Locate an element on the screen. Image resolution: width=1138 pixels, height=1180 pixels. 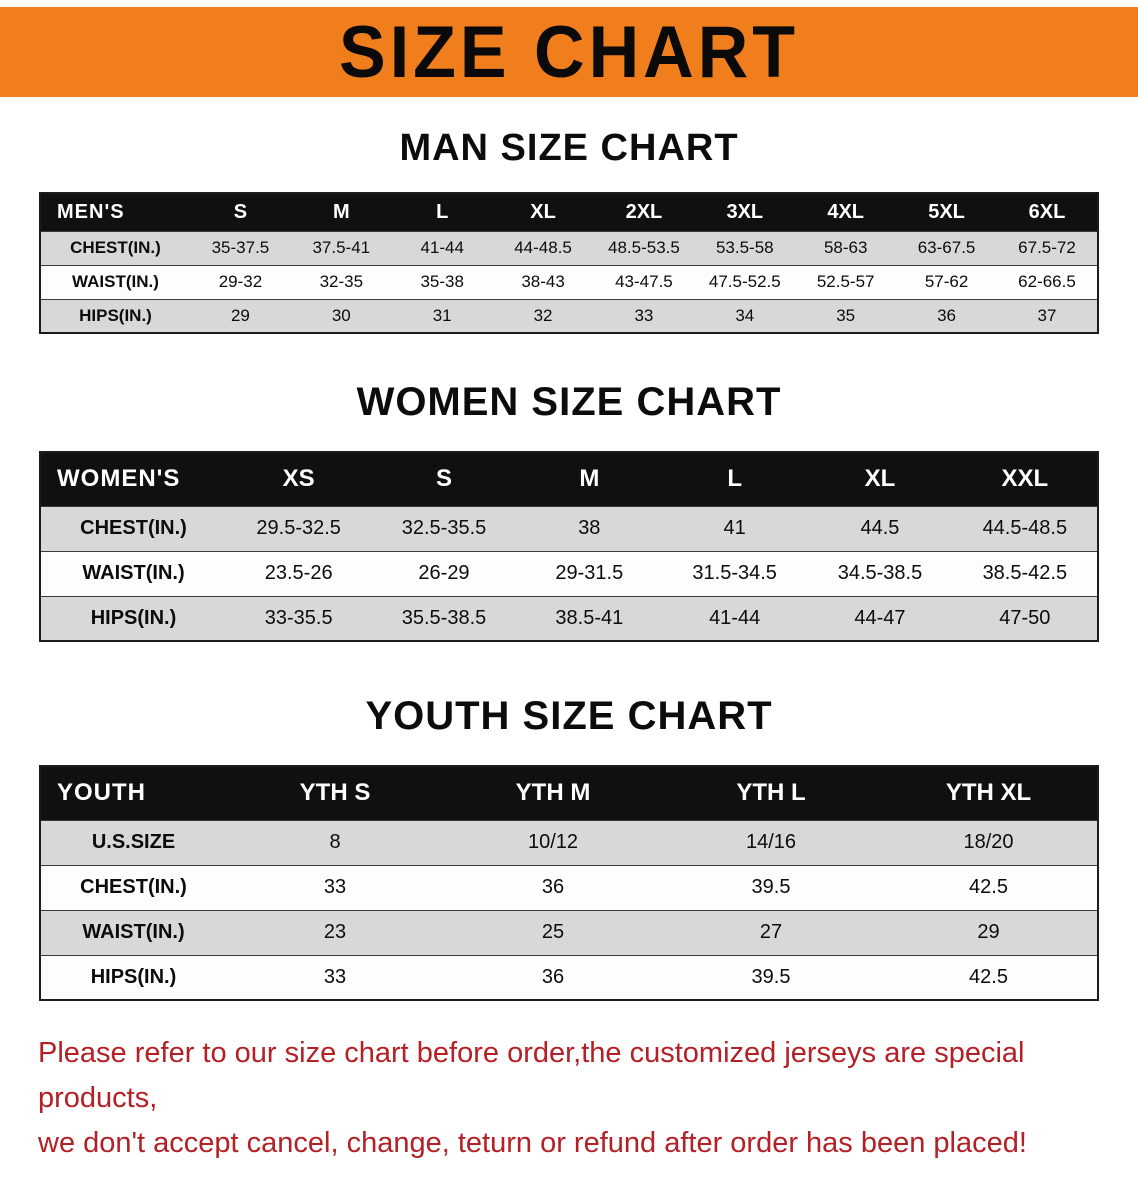
column-header: YTH L is located at coordinates (771, 793).